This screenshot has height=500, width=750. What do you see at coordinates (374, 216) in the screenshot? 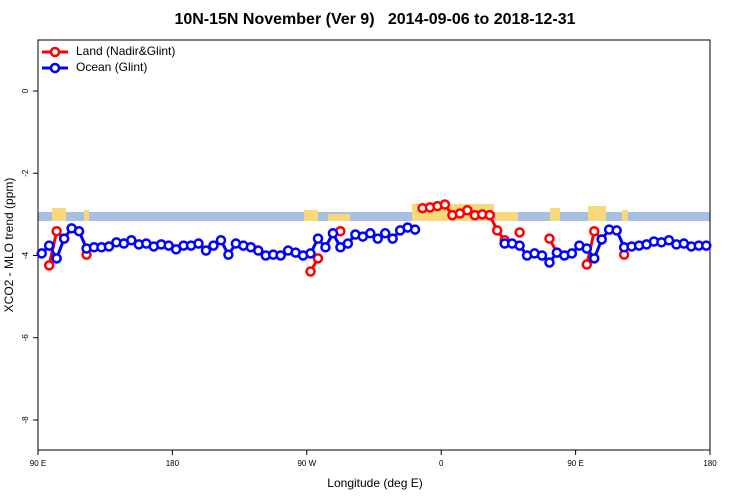
I see `ocean-band` at bounding box center [374, 216].